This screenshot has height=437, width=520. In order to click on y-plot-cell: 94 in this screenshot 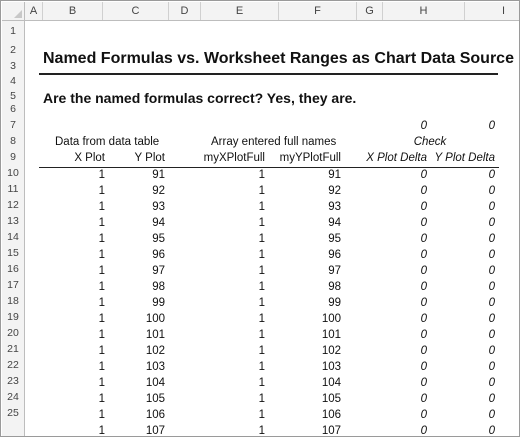, I will do `click(158, 223)`.